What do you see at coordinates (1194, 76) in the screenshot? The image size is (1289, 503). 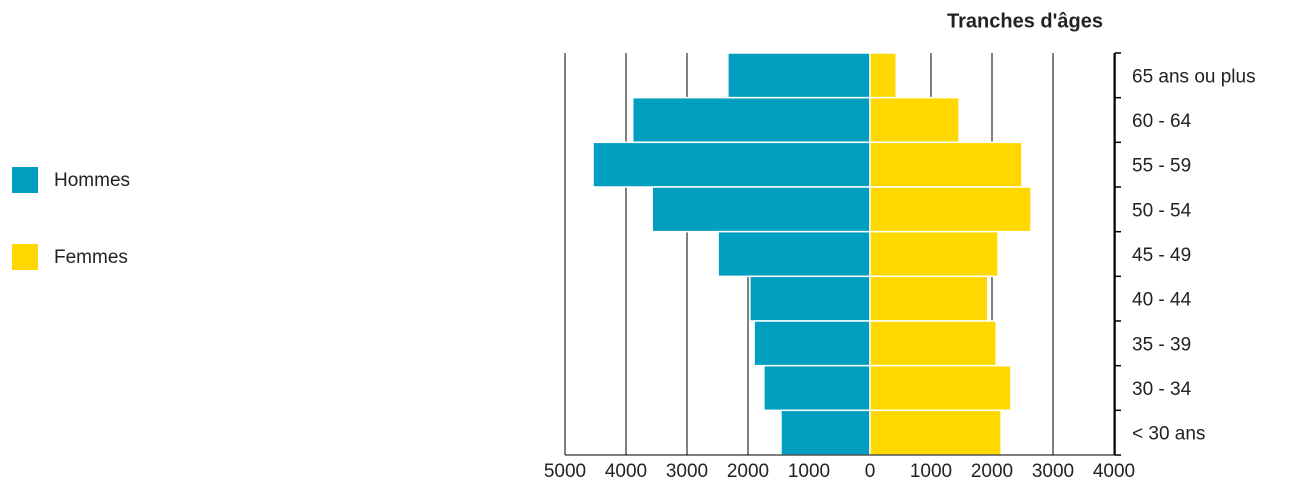 I see `y-tick-label: 65 ans ou plus` at bounding box center [1194, 76].